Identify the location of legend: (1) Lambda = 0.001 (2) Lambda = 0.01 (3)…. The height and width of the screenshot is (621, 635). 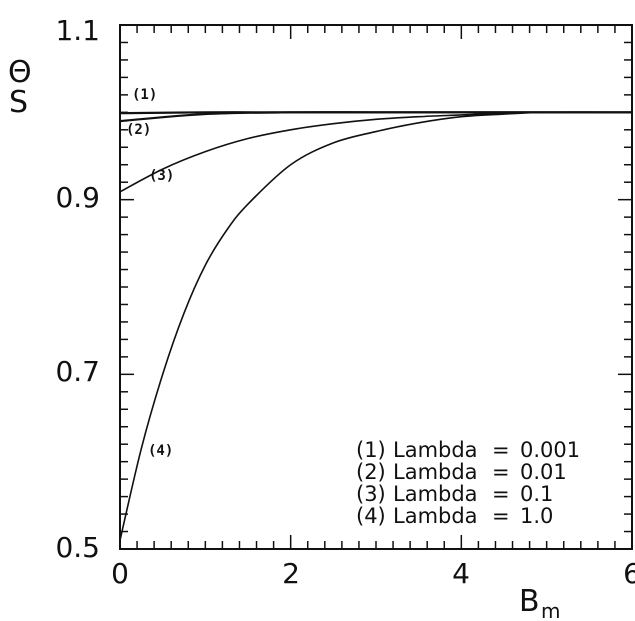
(468, 483).